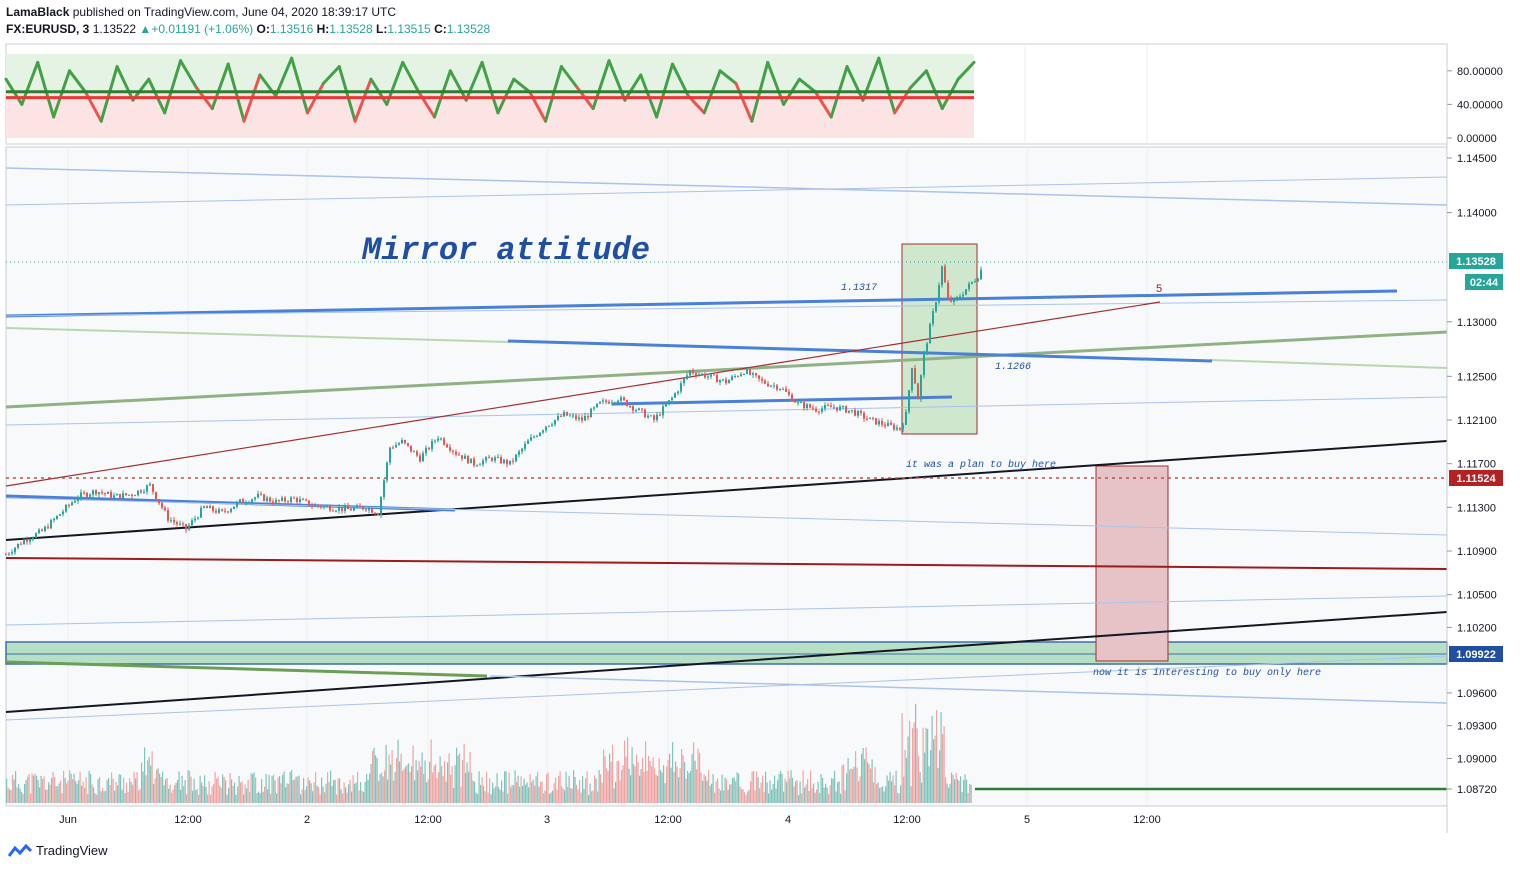 This screenshot has width=1520, height=870. Describe the element at coordinates (1147, 820) in the screenshot. I see `time-tick-label: 12:00` at that location.